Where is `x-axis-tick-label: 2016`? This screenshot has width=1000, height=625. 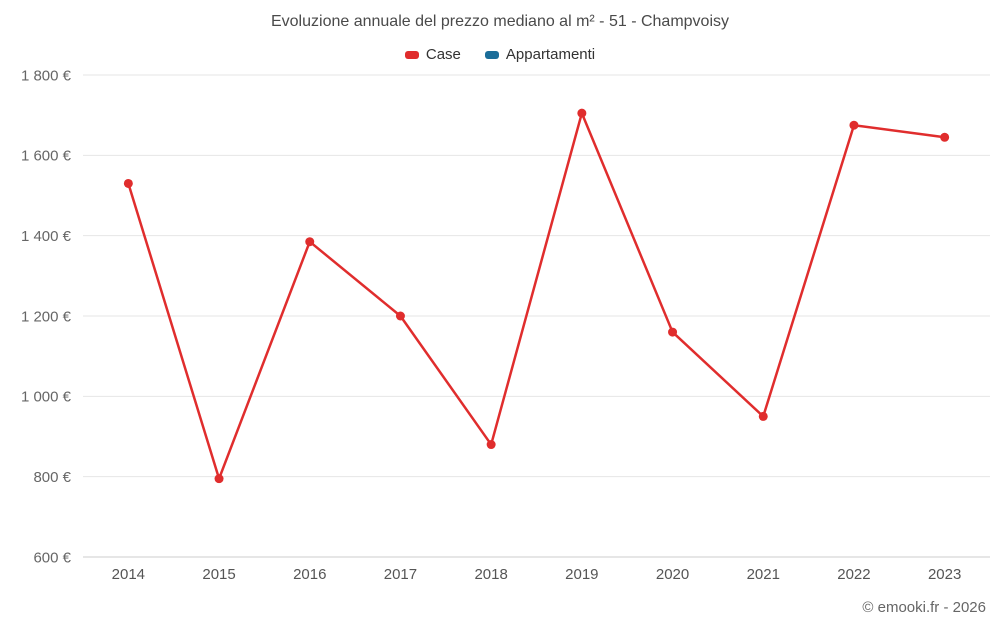
x-axis-tick-label: 2016 is located at coordinates (309, 574).